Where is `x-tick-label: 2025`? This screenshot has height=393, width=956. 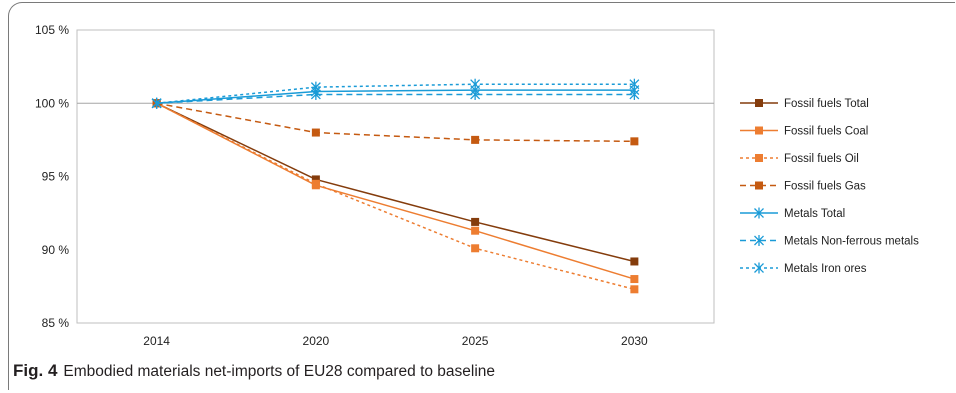
x-tick-label: 2025 is located at coordinates (475, 341).